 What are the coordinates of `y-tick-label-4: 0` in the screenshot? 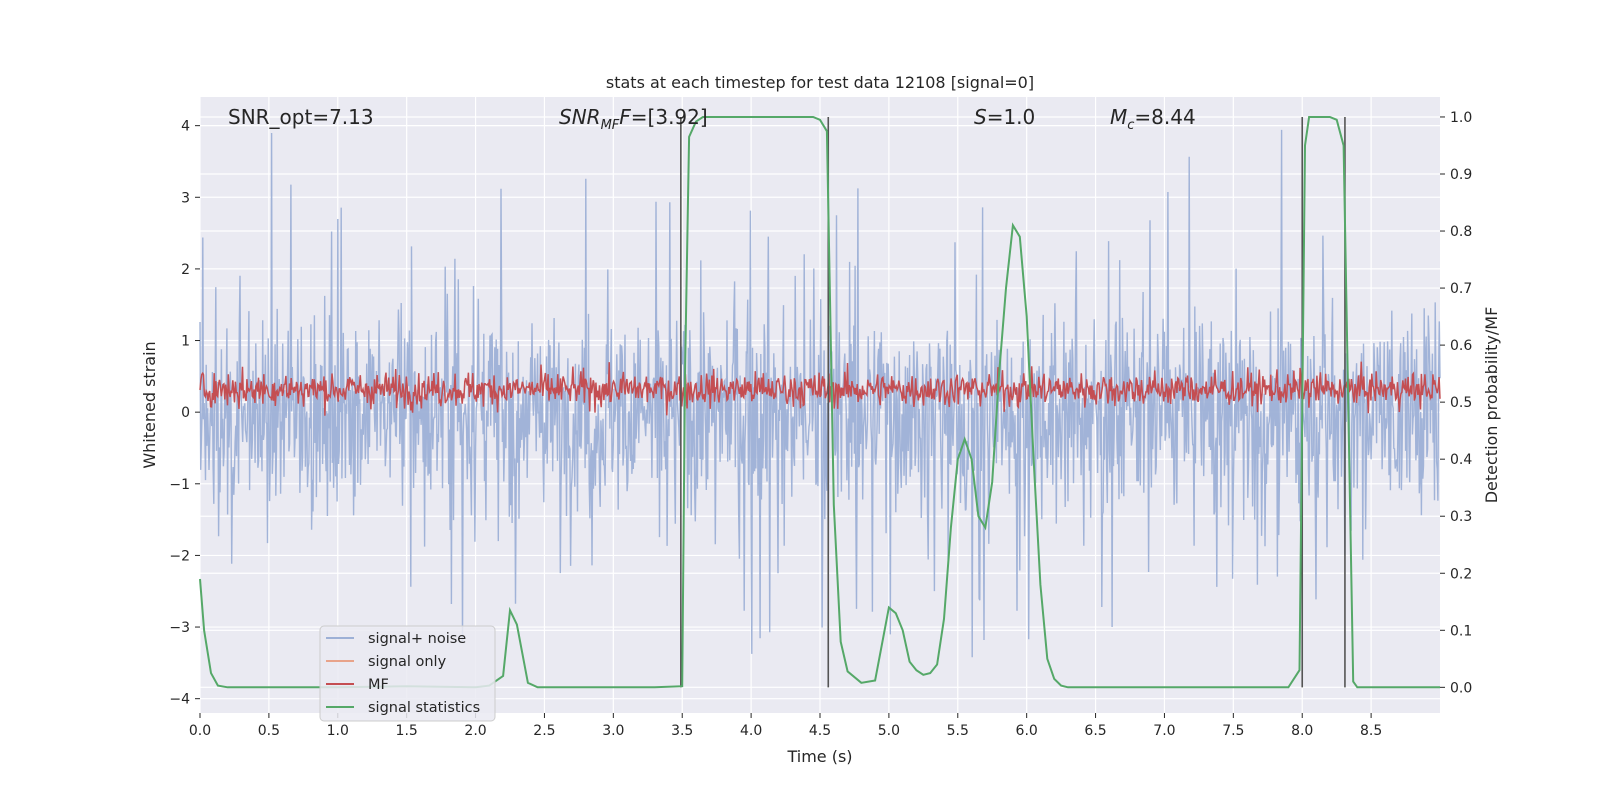 It's located at (185, 413).